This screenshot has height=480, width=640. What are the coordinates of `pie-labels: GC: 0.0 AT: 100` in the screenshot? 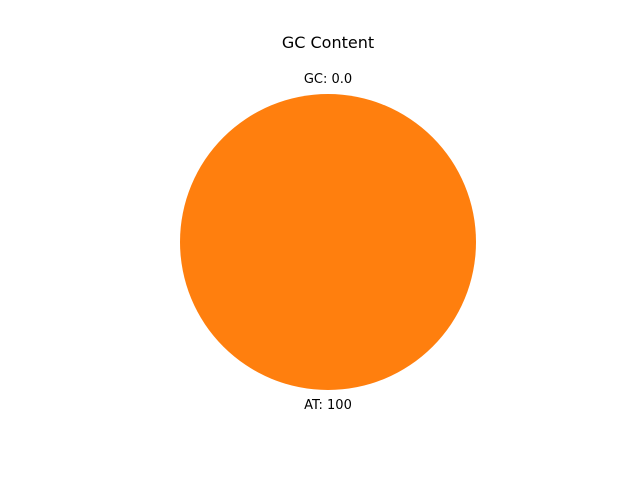 It's located at (328, 242).